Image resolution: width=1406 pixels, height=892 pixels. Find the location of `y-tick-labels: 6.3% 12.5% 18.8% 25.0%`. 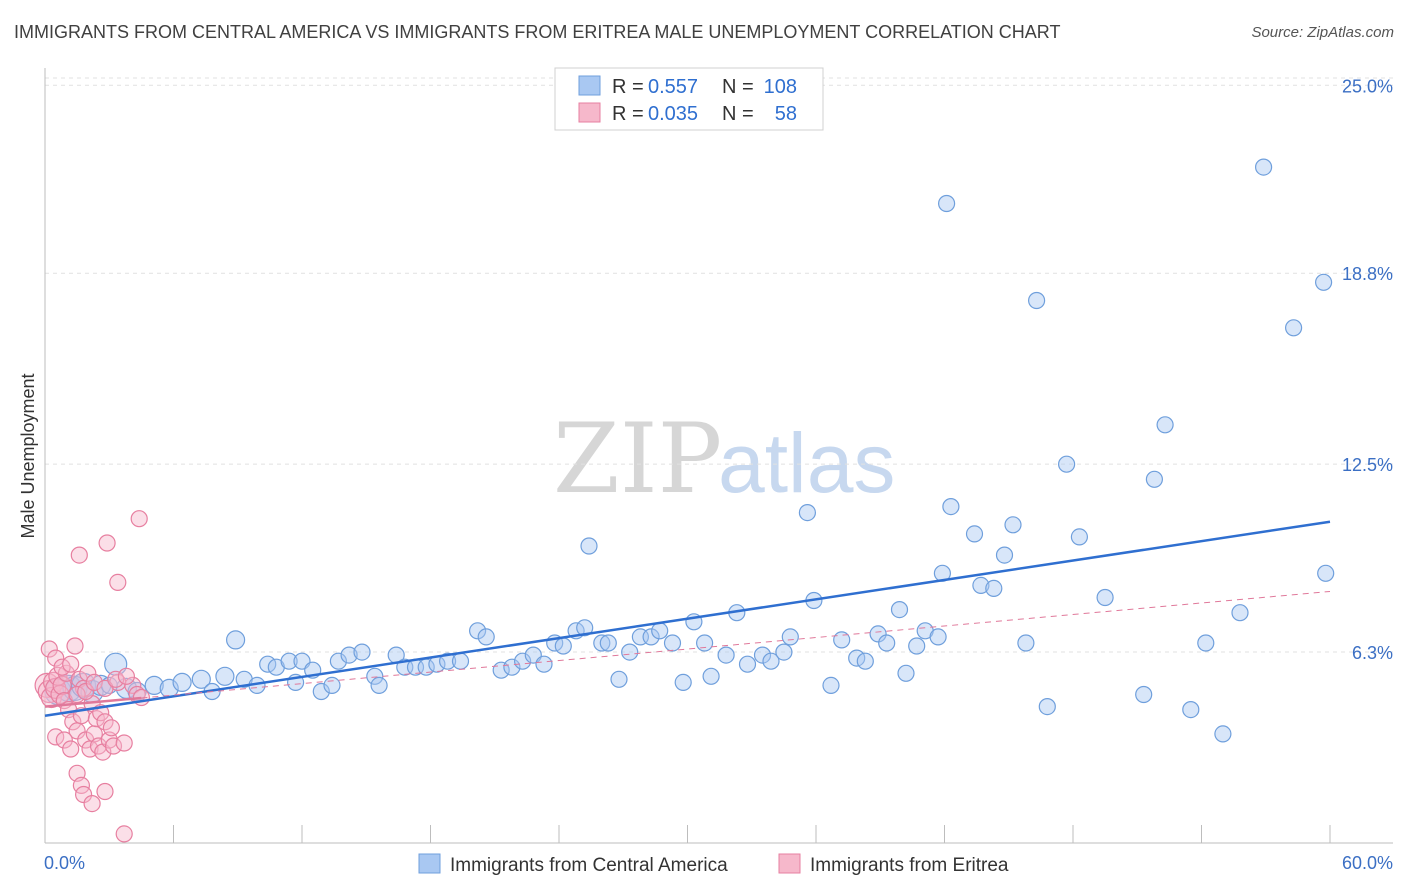

y-tick-labels: 6.3% 12.5% 18.8% 25.0% is located at coordinates (1367, 369).